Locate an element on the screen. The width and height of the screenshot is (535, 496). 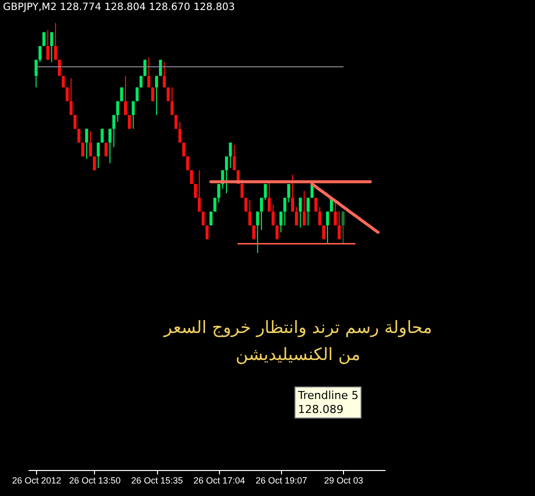
x-tick-label: 26 Oct 15:35 is located at coordinates (157, 481).